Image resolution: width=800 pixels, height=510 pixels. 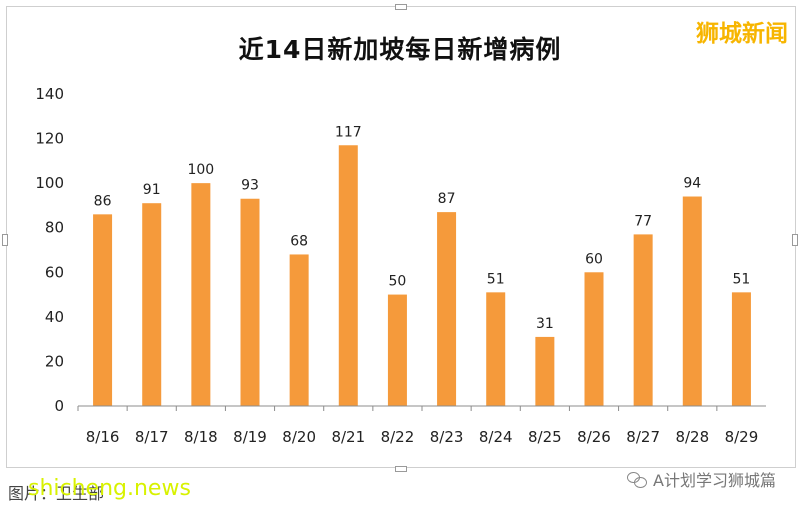 What do you see at coordinates (54, 228) in the screenshot?
I see `y-tick-label: 80` at bounding box center [54, 228].